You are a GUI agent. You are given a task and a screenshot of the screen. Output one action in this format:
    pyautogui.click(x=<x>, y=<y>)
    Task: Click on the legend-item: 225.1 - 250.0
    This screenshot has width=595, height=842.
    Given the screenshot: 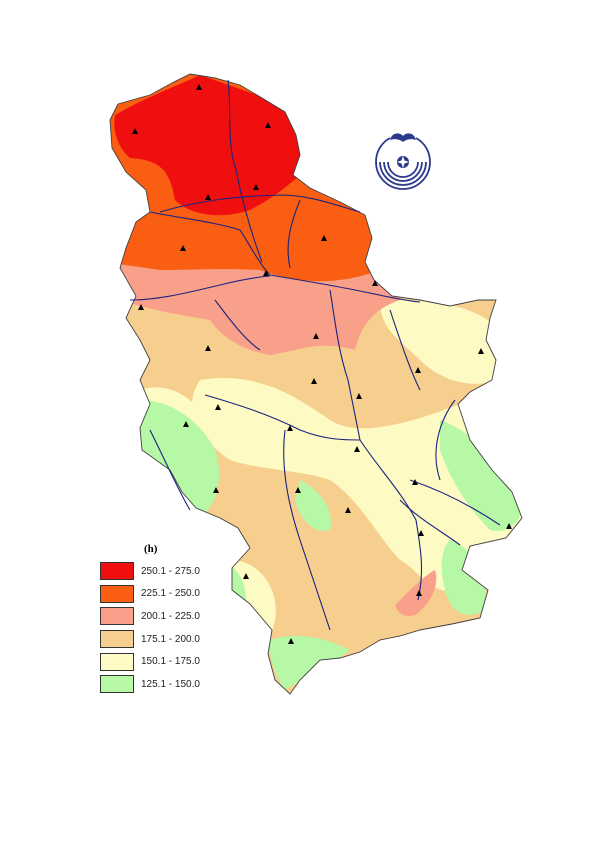 What is the action you would take?
    pyautogui.click(x=170, y=594)
    